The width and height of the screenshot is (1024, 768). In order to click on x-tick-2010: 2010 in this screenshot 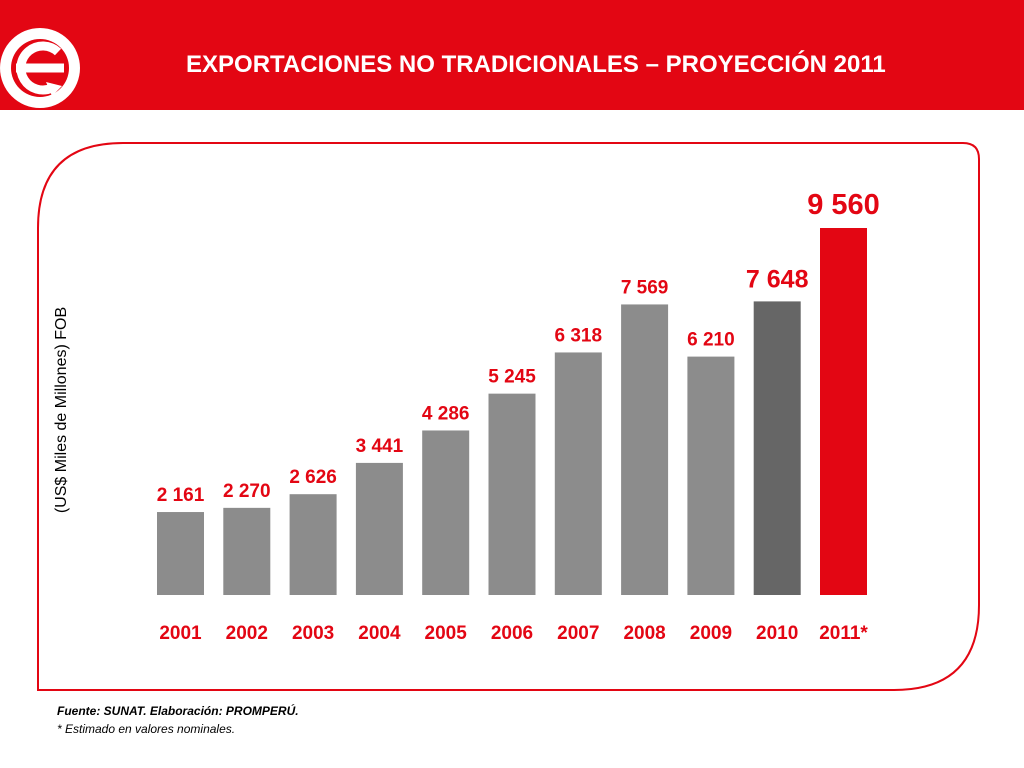, I will do `click(777, 633)`.